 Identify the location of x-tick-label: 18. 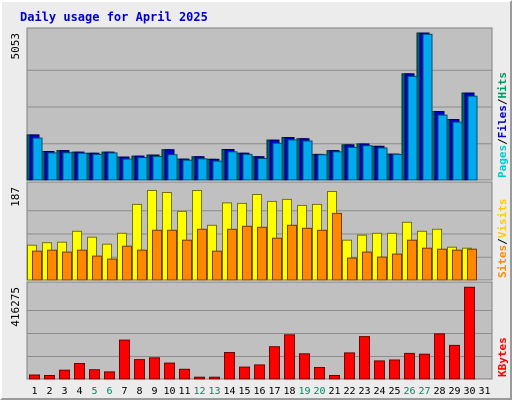
(289, 391).